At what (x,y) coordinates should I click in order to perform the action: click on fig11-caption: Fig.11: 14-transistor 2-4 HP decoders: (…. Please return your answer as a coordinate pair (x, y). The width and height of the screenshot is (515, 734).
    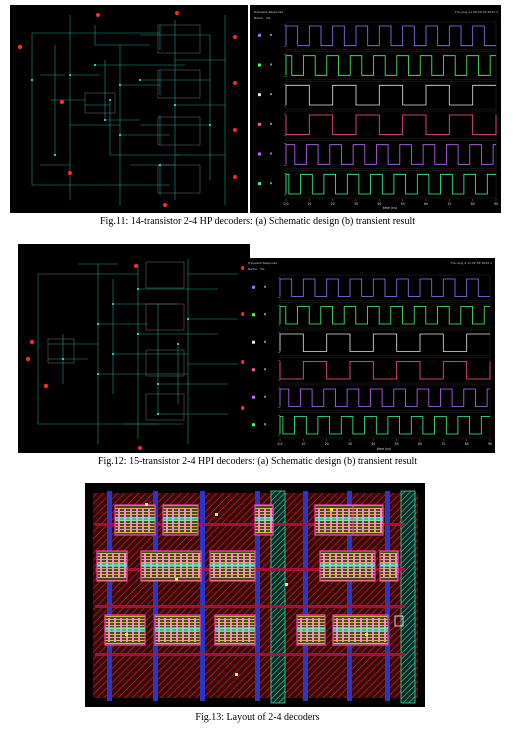
    Looking at the image, I should click on (257, 221).